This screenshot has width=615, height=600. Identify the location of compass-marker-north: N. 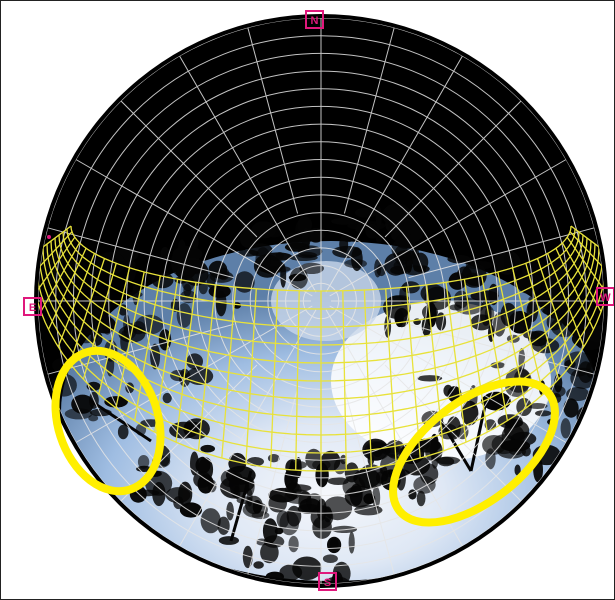
(314, 19).